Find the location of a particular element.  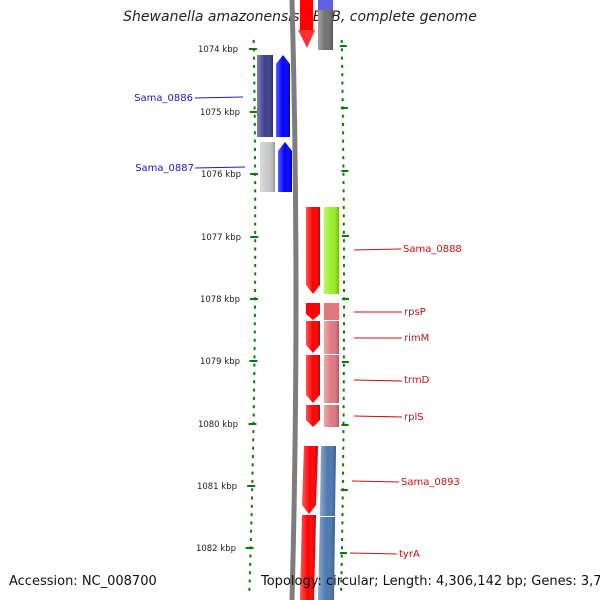

feature-tyrA is located at coordinates (317, 557).